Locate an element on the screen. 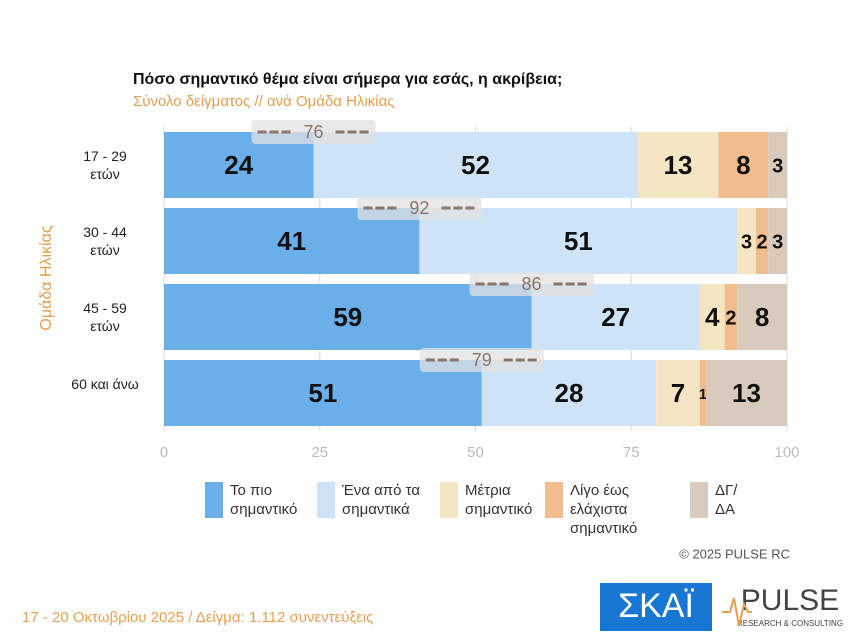 Image resolution: width=864 pixels, height=633 pixels. x-tick-label: 0 is located at coordinates (164, 452).